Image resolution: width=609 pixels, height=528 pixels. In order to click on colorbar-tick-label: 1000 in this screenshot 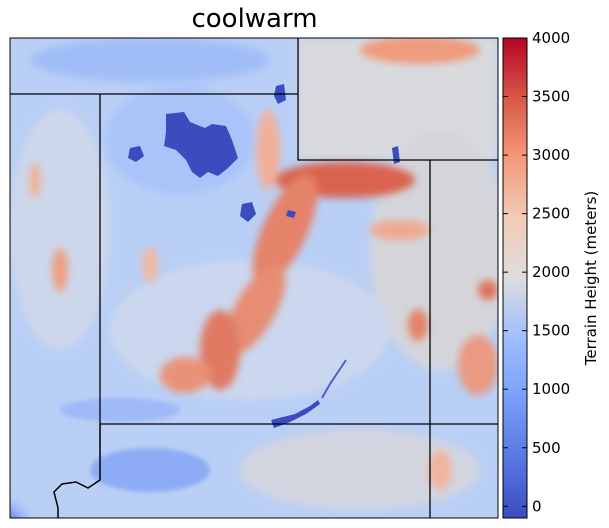, I will do `click(551, 389)`.